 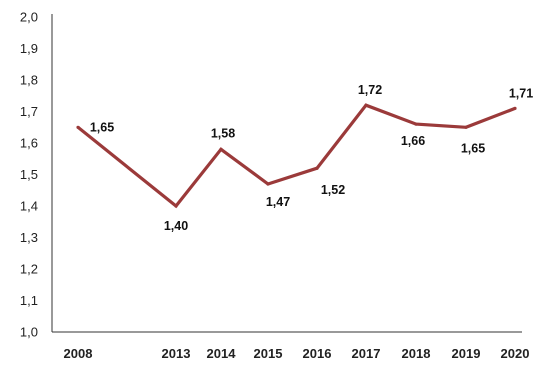 I want to click on x-tick-labels: 2008 2013 2014 2015 2016 2017 2018 2019 2020, so click(x=297, y=353).